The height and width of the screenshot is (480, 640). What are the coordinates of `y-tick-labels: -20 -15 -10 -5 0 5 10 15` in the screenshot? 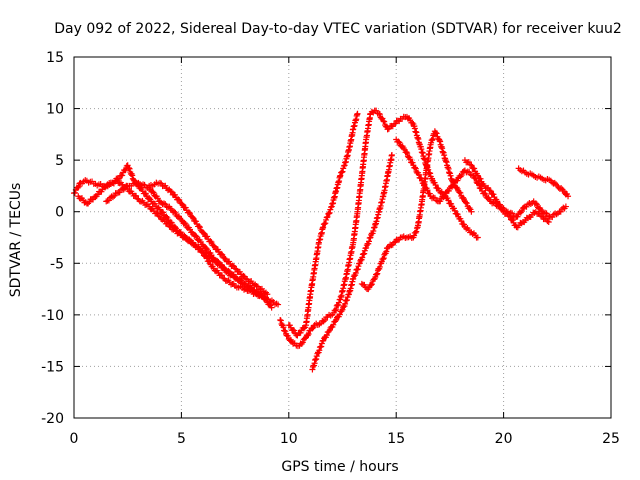 It's located at (52, 238).